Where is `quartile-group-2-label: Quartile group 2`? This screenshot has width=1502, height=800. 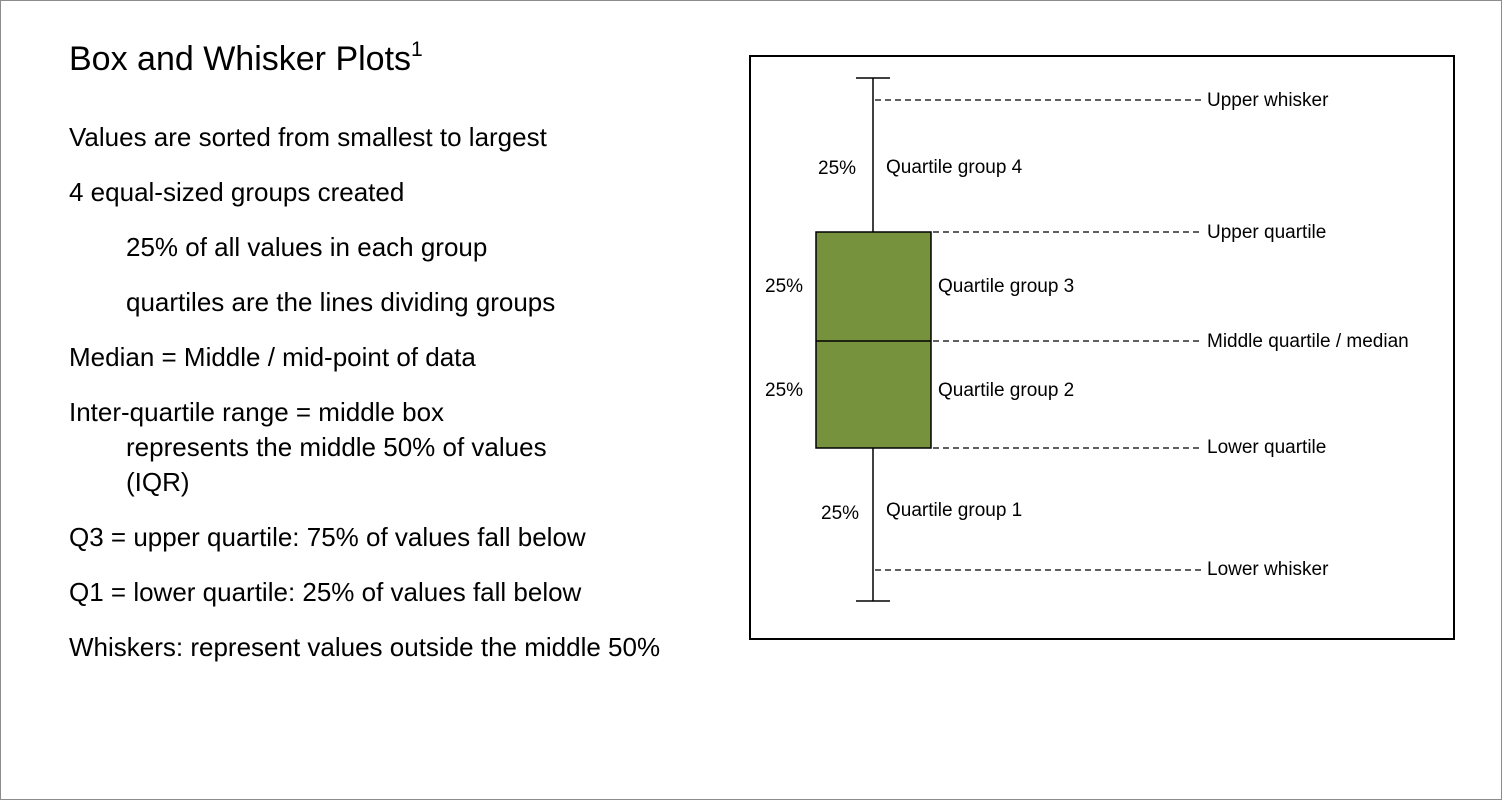
quartile-group-2-label: Quartile group 2 is located at coordinates (1006, 390).